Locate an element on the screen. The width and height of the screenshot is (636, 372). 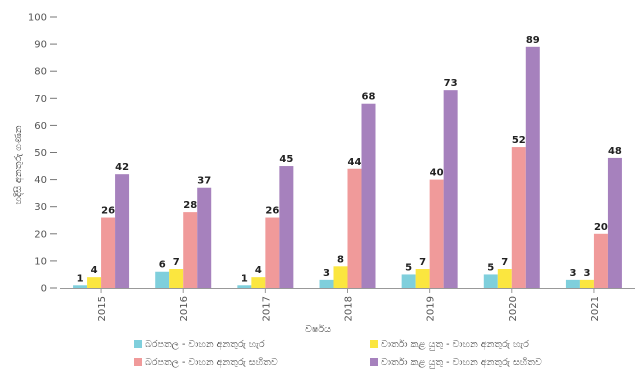
y-tick-label: 70 is located at coordinates (40, 99).